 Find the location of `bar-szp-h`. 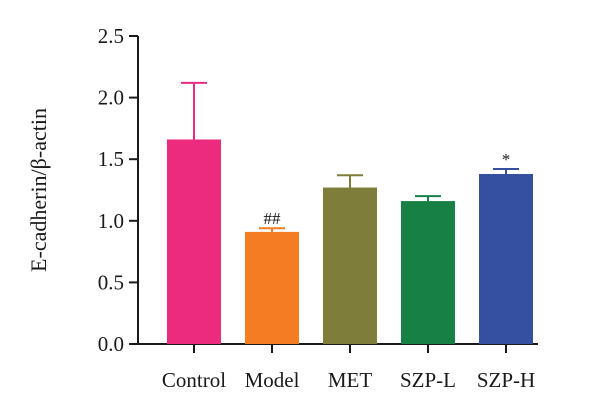

bar-szp-h is located at coordinates (506, 258).